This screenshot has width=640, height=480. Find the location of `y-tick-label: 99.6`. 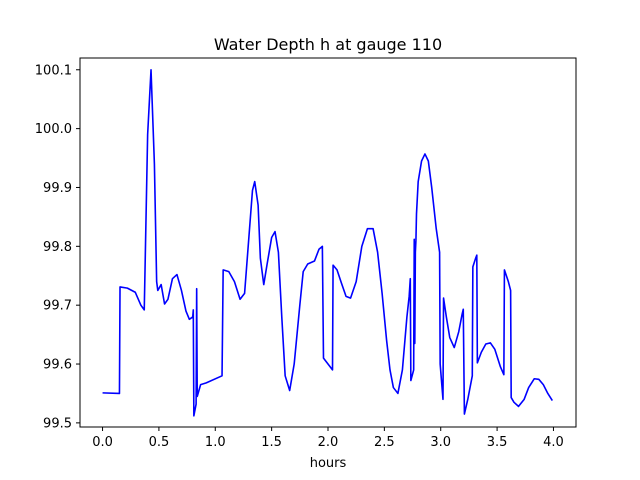

y-tick-label: 99.6 is located at coordinates (57, 365).